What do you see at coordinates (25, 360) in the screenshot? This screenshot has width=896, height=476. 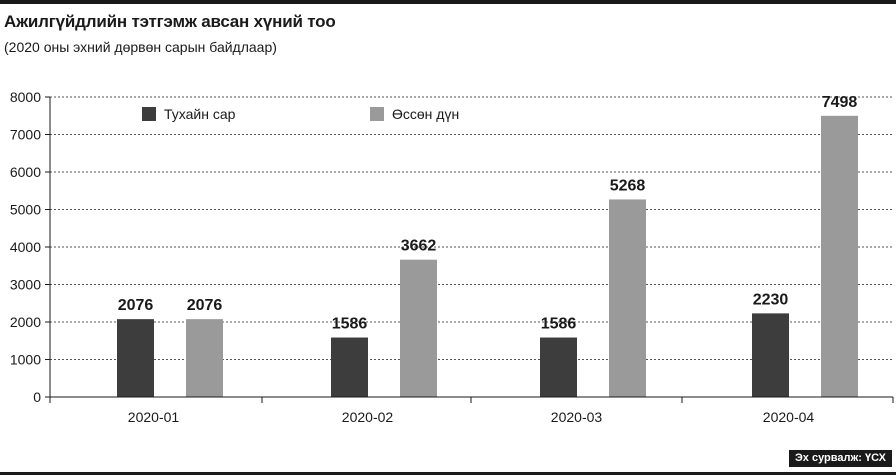 I see `y-tick-label: 1000` at bounding box center [25, 360].